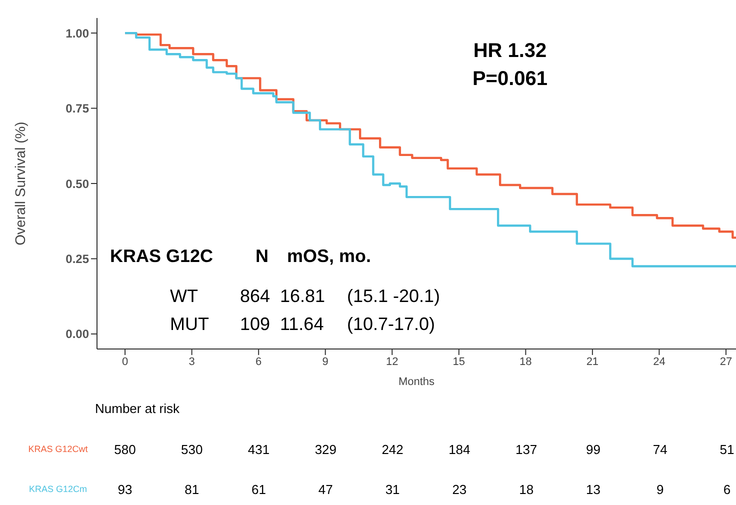 This screenshot has width=736, height=505. Describe the element at coordinates (302, 324) in the screenshot. I see `annotation: 11.64` at that location.